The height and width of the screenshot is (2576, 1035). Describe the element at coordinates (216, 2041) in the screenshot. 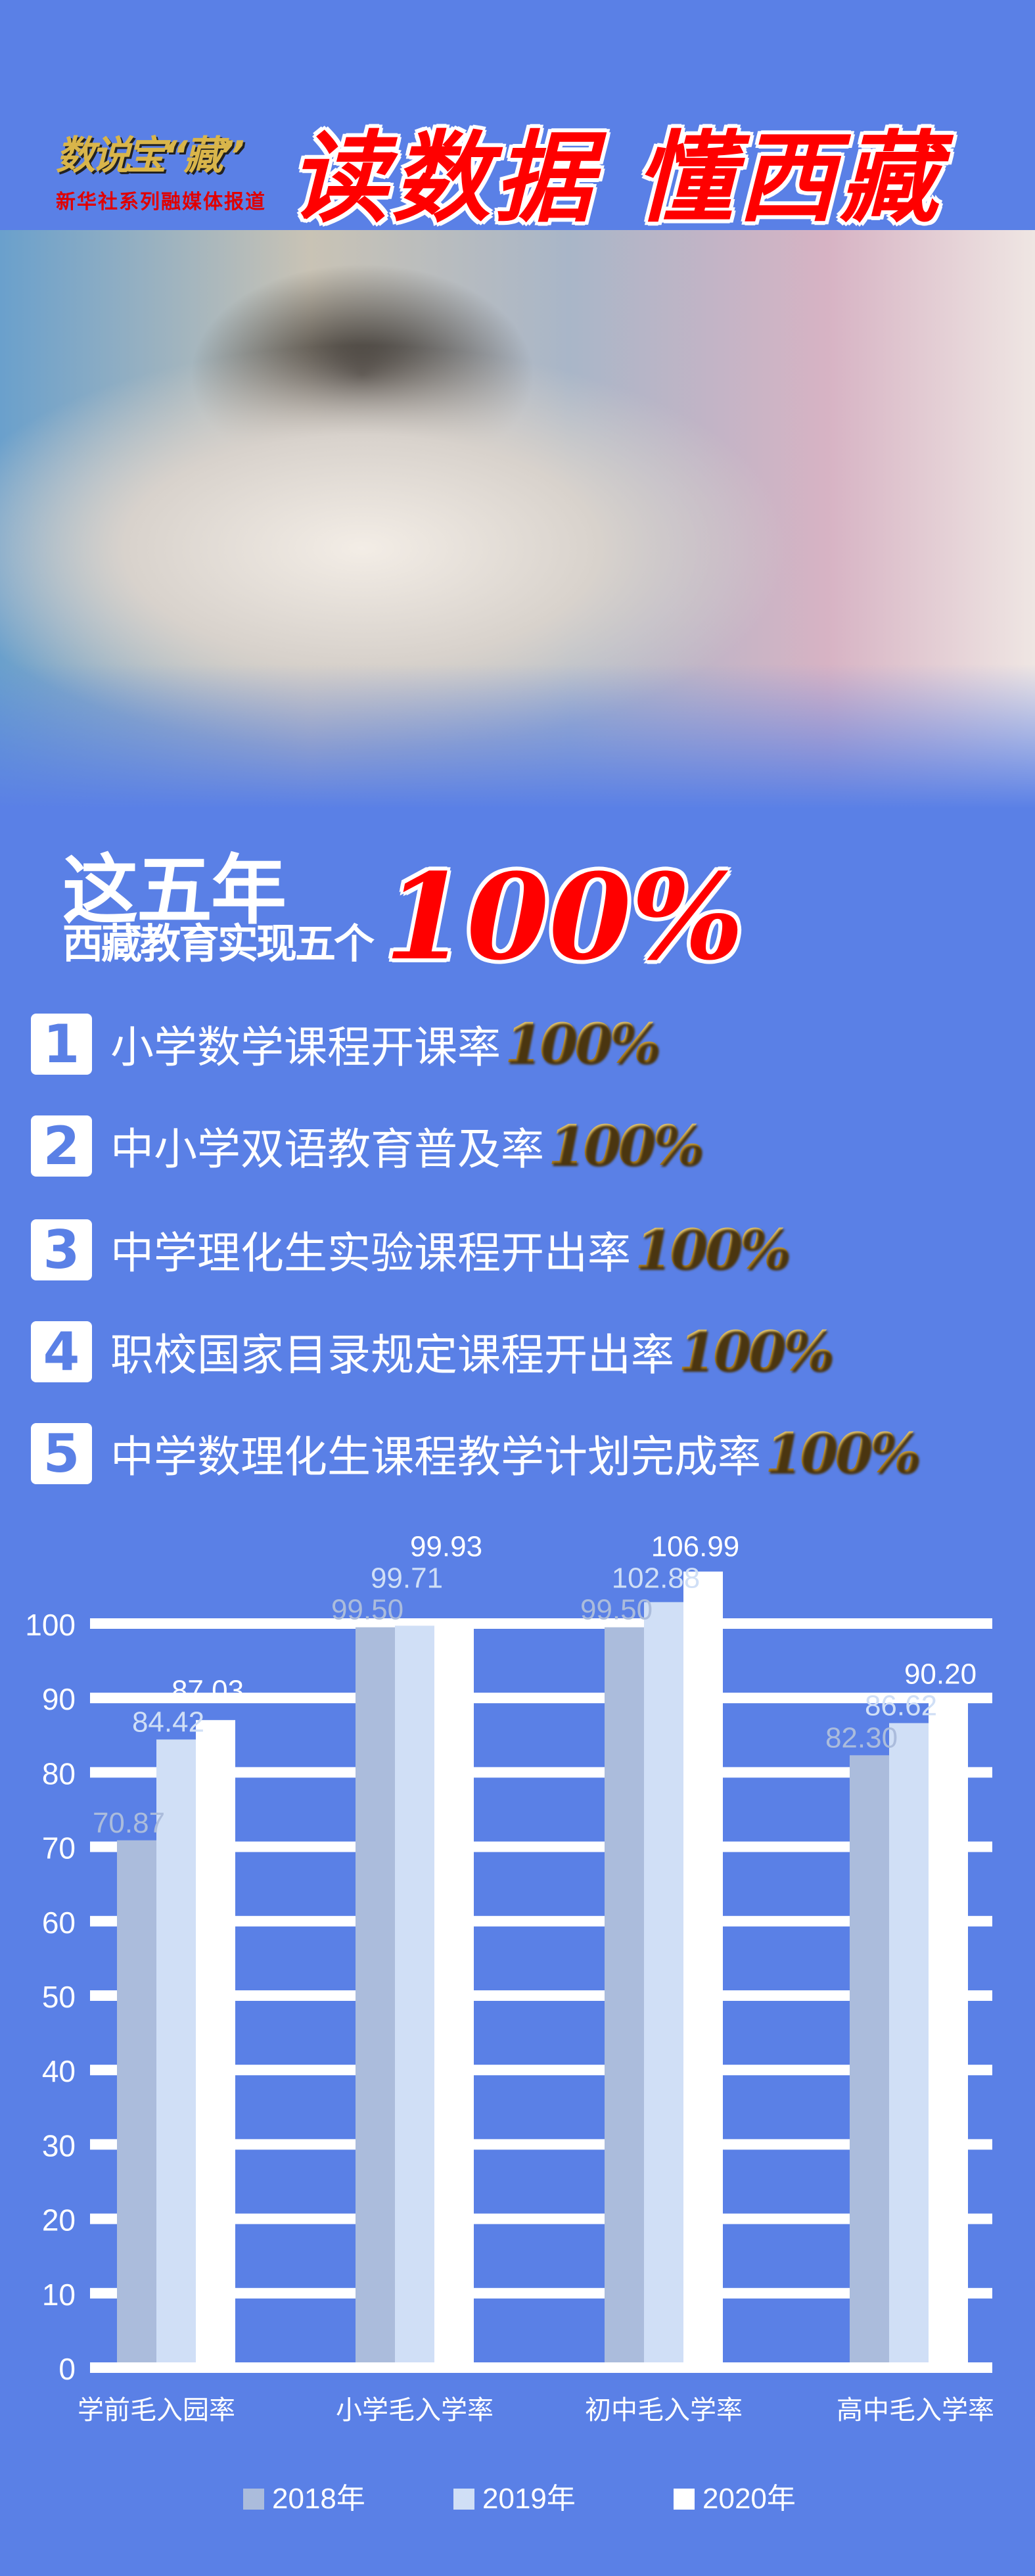

I see `bar-2020年-0` at that location.